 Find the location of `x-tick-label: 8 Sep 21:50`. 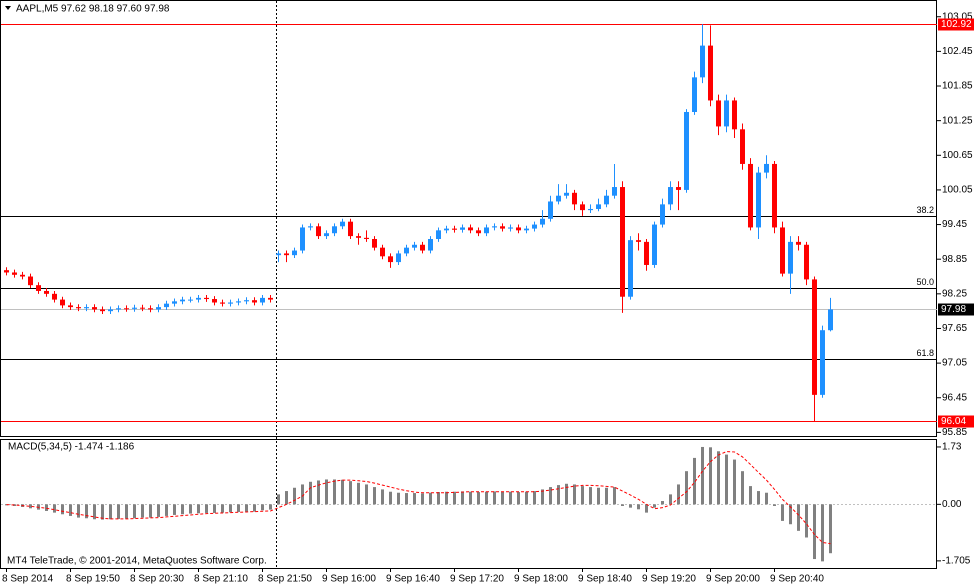

x-tick-label: 8 Sep 21:50 is located at coordinates (285, 579).